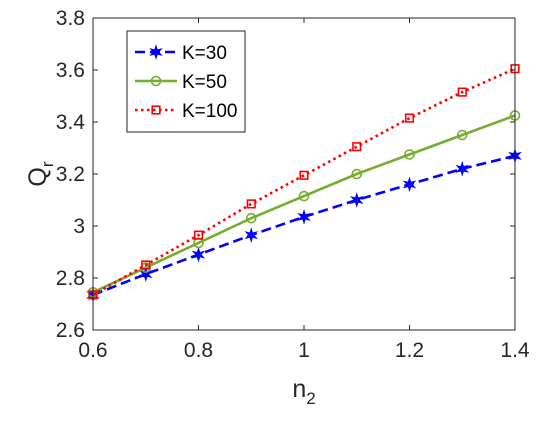 The image size is (550, 424). I want to click on x-tick-label: 1.4, so click(515, 350).